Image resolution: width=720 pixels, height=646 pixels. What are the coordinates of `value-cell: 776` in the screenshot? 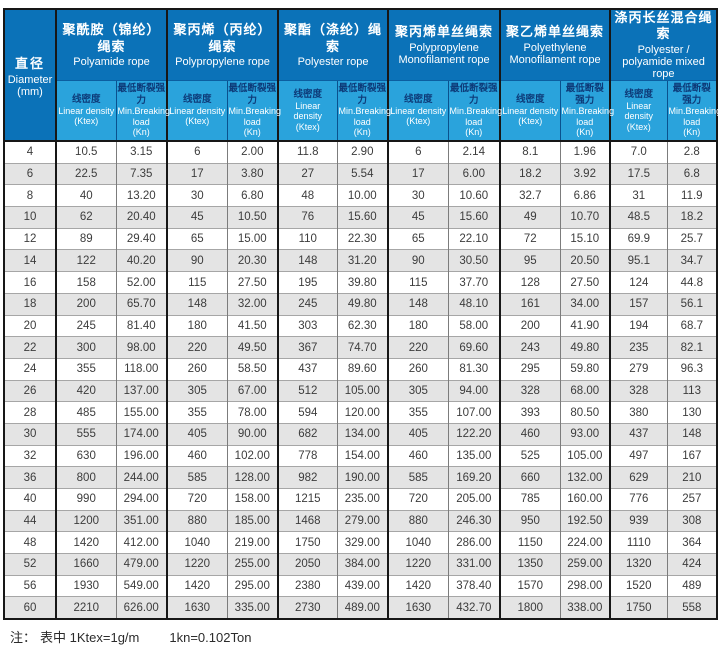 It's located at (638, 499).